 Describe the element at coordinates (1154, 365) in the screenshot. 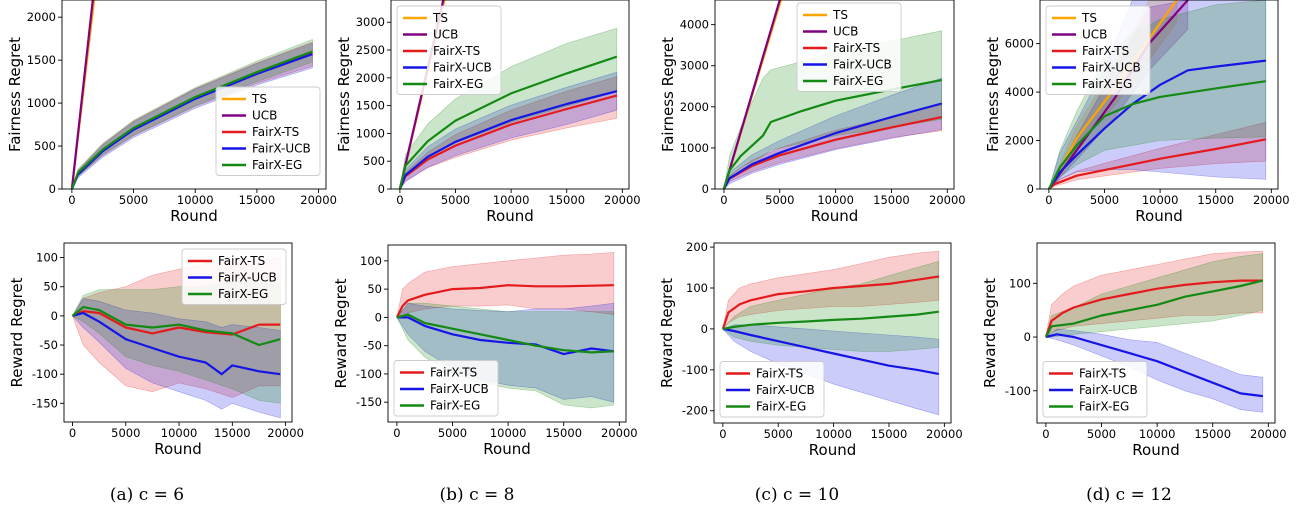

I see `series-fairx-ucb` at that location.